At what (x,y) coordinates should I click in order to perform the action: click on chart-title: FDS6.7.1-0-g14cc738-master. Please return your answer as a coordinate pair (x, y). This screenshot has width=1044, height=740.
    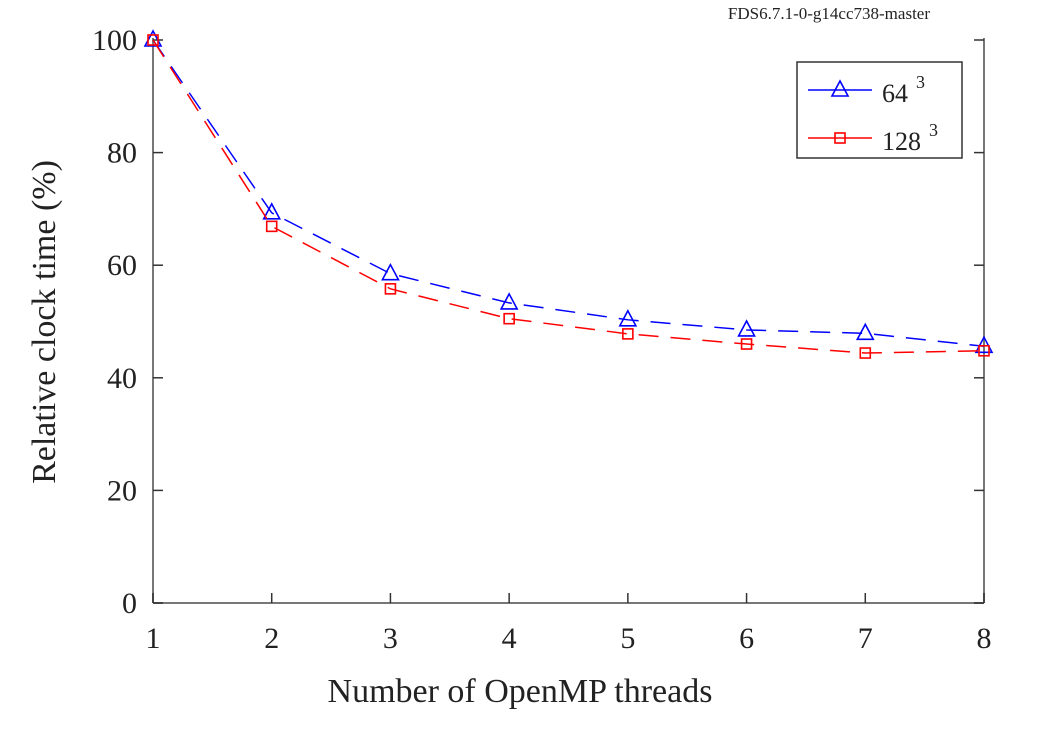
    Looking at the image, I should click on (829, 13).